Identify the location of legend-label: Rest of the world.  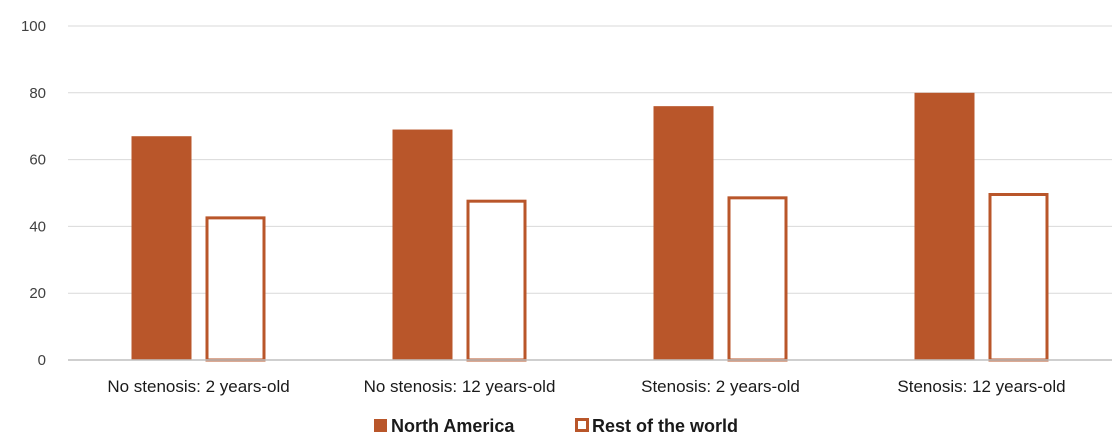
(665, 426).